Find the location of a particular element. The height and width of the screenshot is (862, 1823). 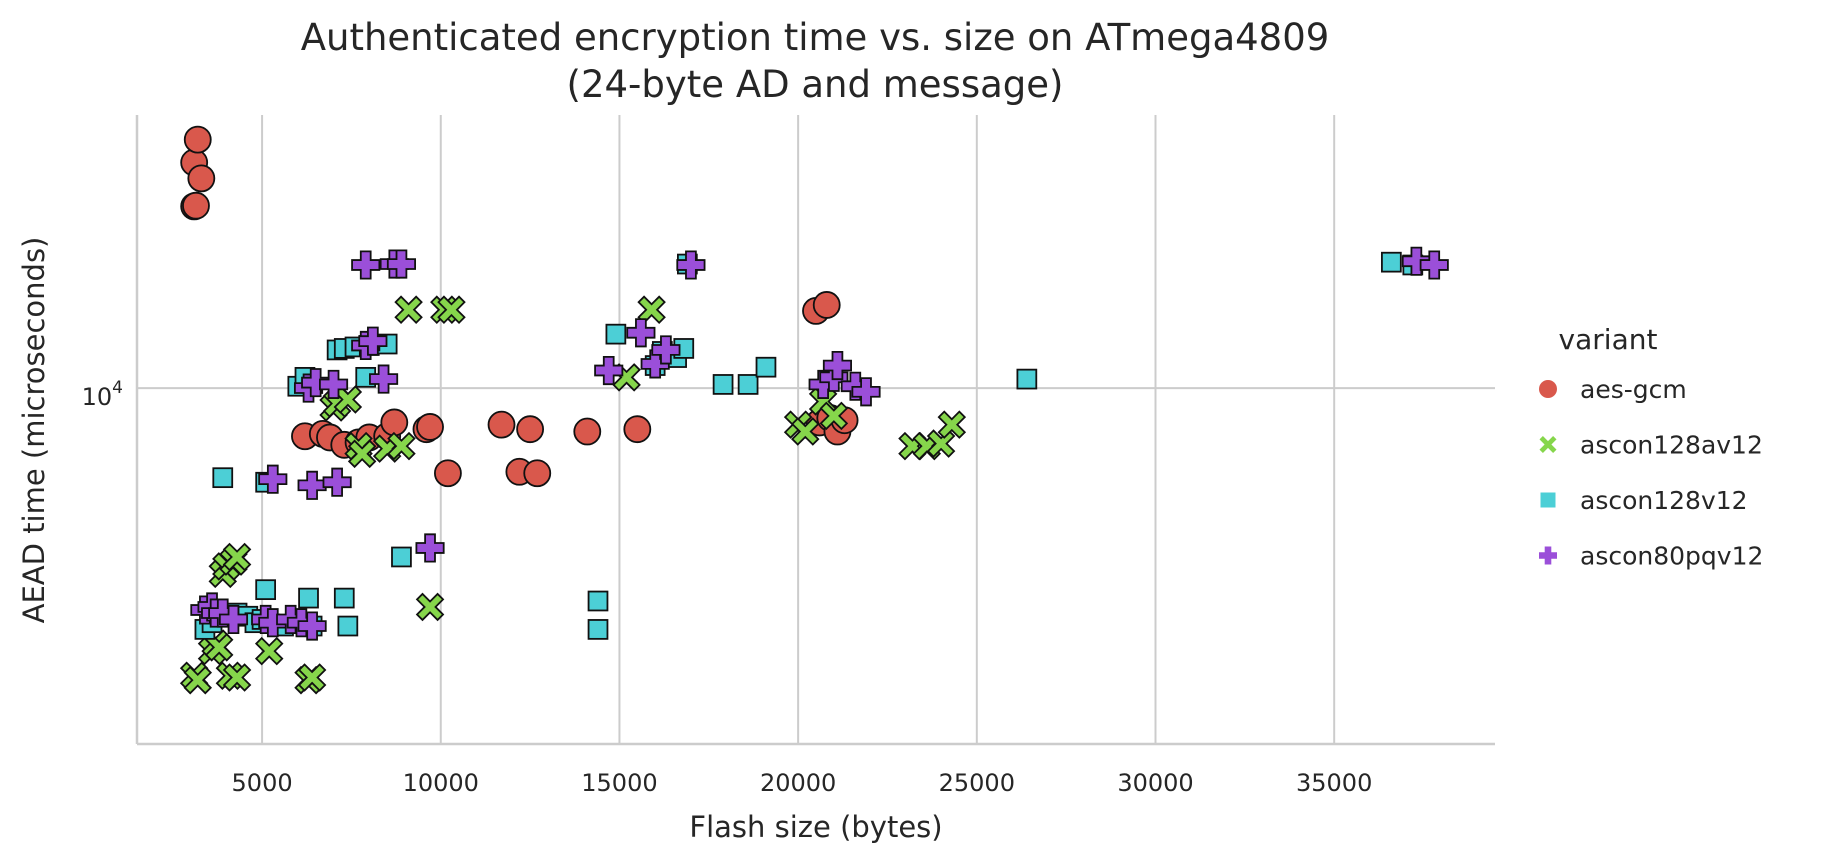

x-axis-label: Flash size (bytes) is located at coordinates (815, 827).